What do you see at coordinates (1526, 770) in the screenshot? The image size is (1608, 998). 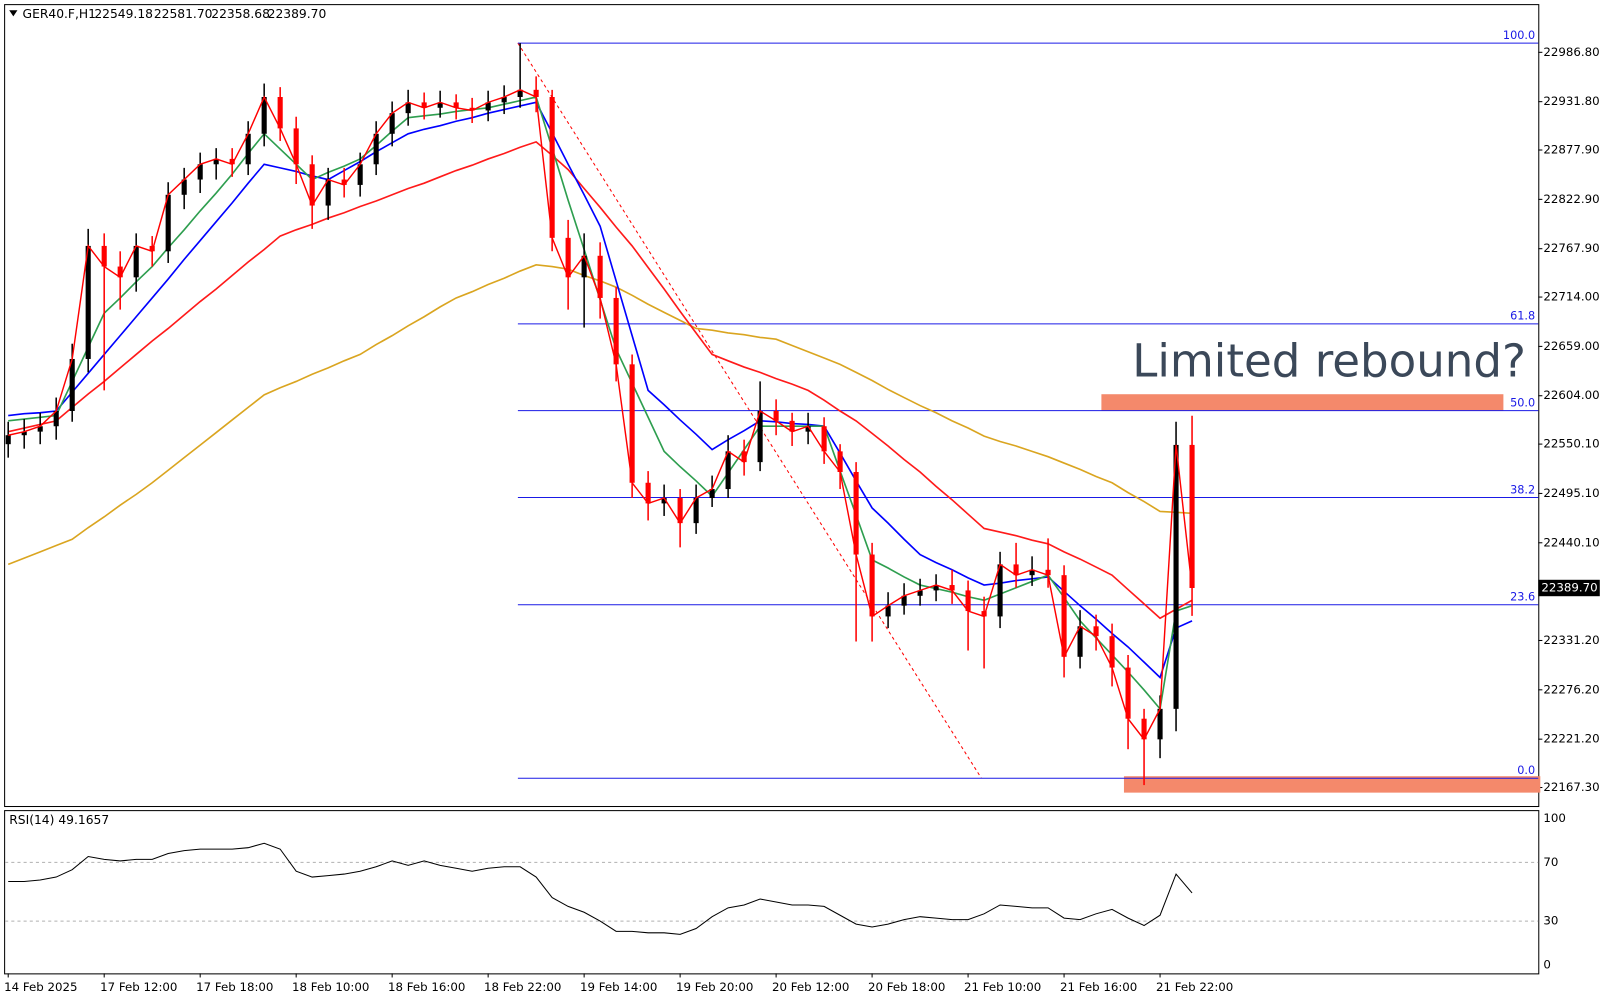 I see `fib-label: 0.0` at bounding box center [1526, 770].